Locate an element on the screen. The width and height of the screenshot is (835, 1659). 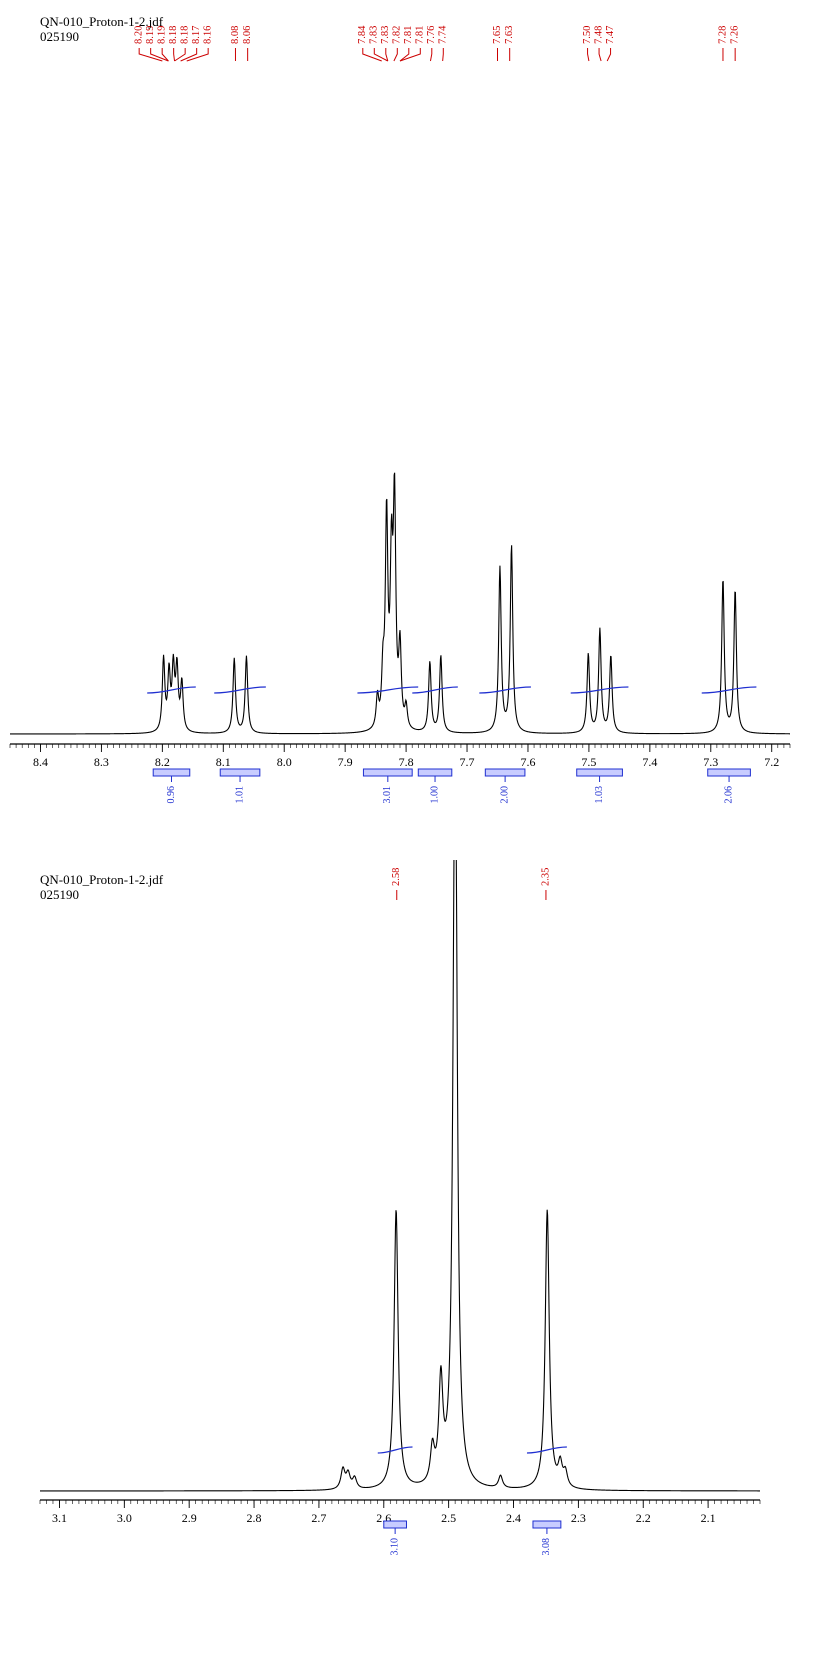
peak-label: 2.58 is located at coordinates (396, 877).